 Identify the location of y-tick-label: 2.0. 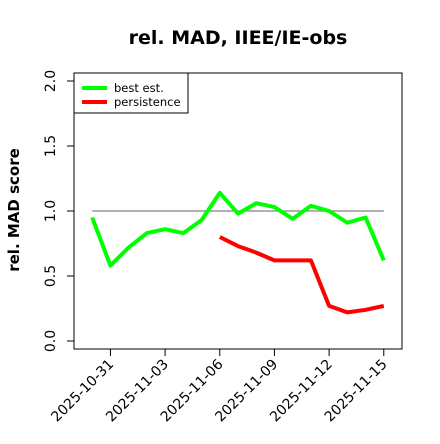
(51, 81).